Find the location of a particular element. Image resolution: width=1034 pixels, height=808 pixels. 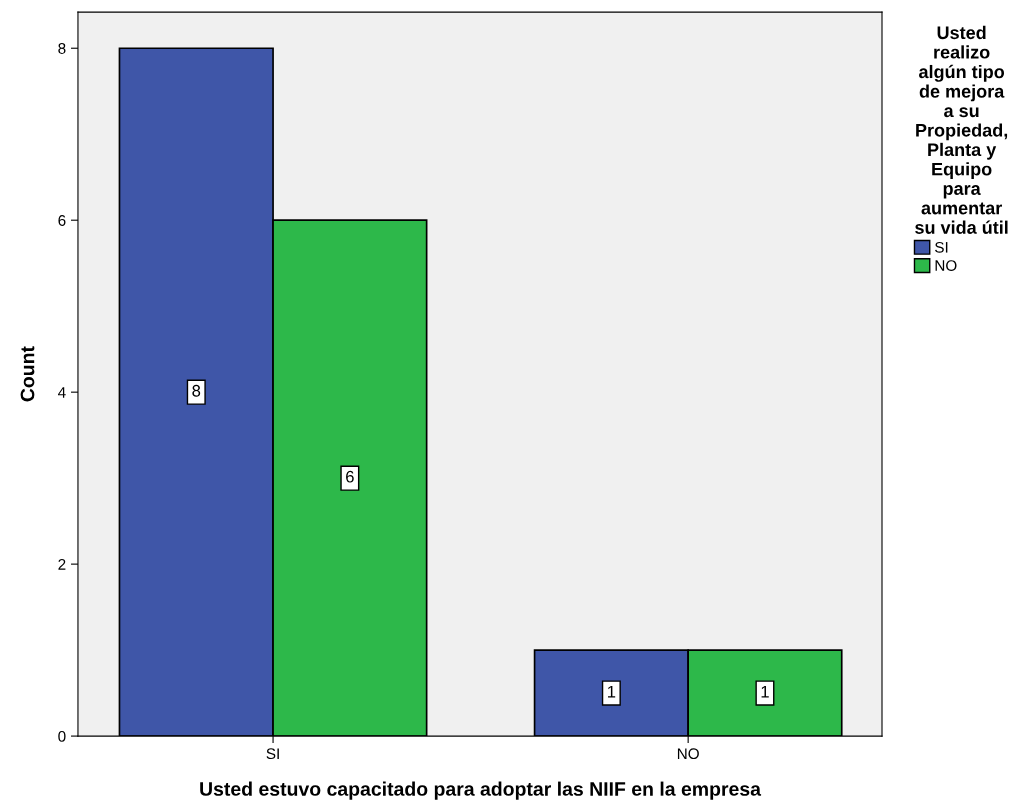

data-label: 6 is located at coordinates (350, 476).